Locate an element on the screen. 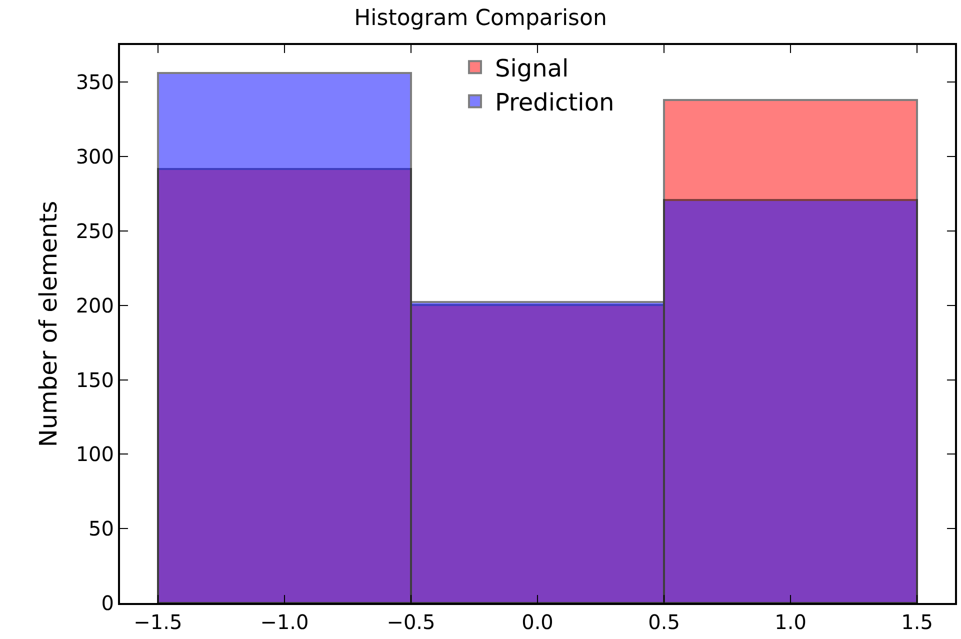 Image resolution: width=961 pixels, height=639 pixels. legend-label: Prediction is located at coordinates (554, 102).